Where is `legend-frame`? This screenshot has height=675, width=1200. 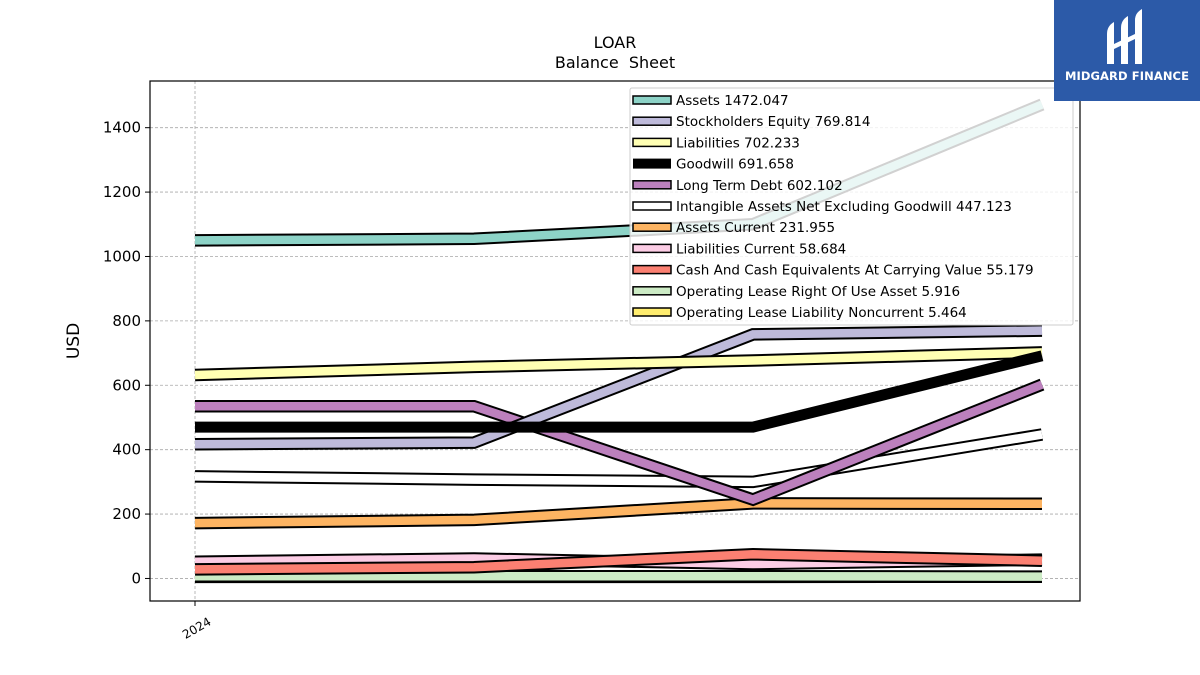
legend-frame is located at coordinates (851, 206).